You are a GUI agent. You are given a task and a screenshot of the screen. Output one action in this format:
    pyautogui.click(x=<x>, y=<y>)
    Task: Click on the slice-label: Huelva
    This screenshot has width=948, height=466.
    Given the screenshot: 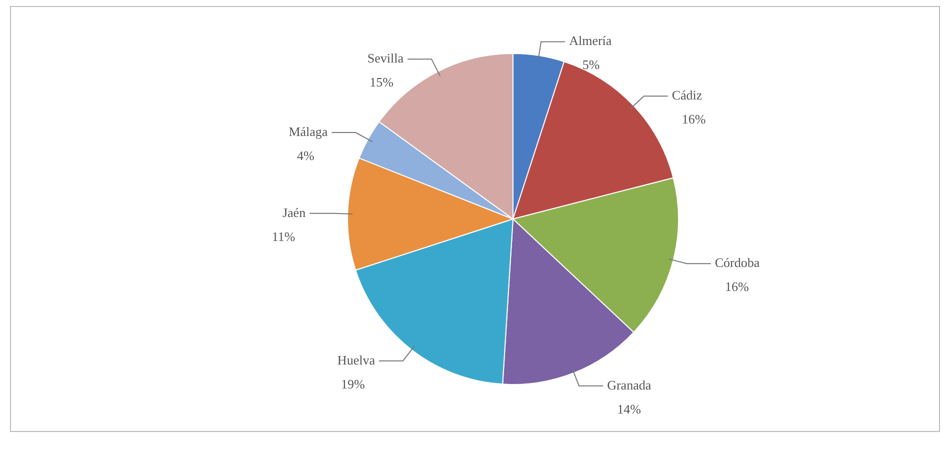 What is the action you would take?
    pyautogui.click(x=356, y=360)
    